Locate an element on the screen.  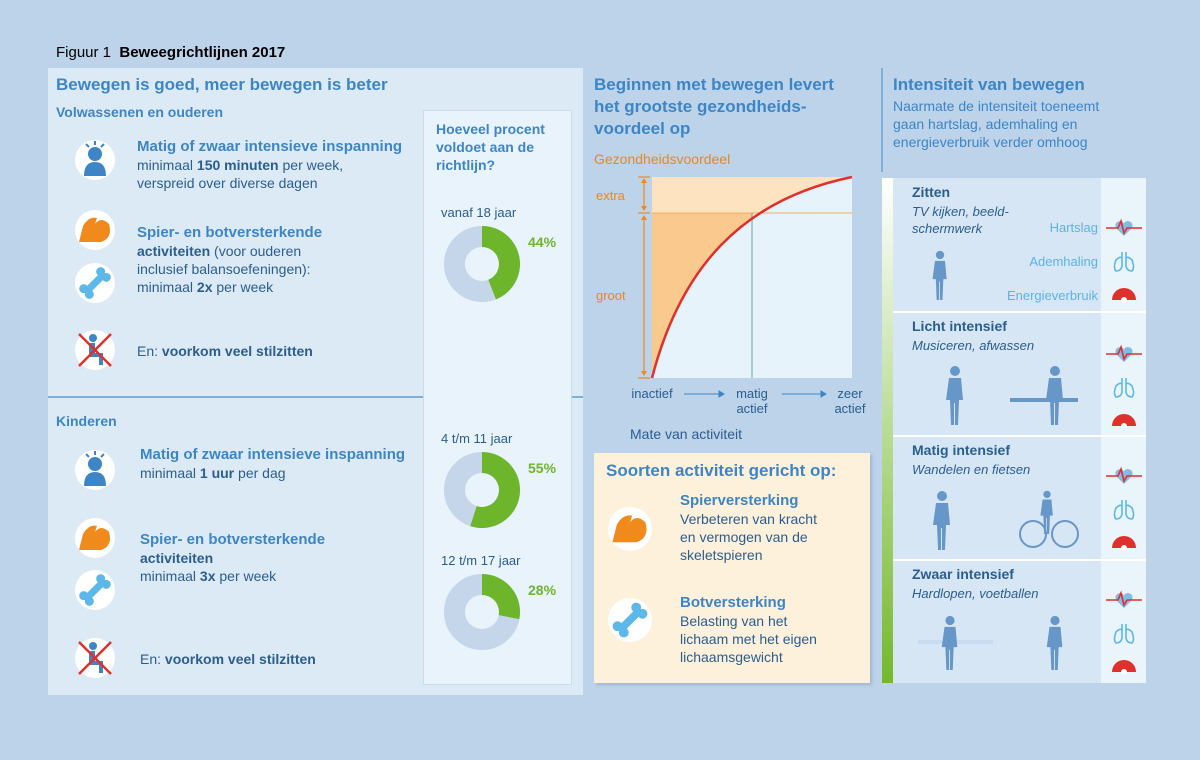
x-label: matig actief is located at coordinates (752, 401).